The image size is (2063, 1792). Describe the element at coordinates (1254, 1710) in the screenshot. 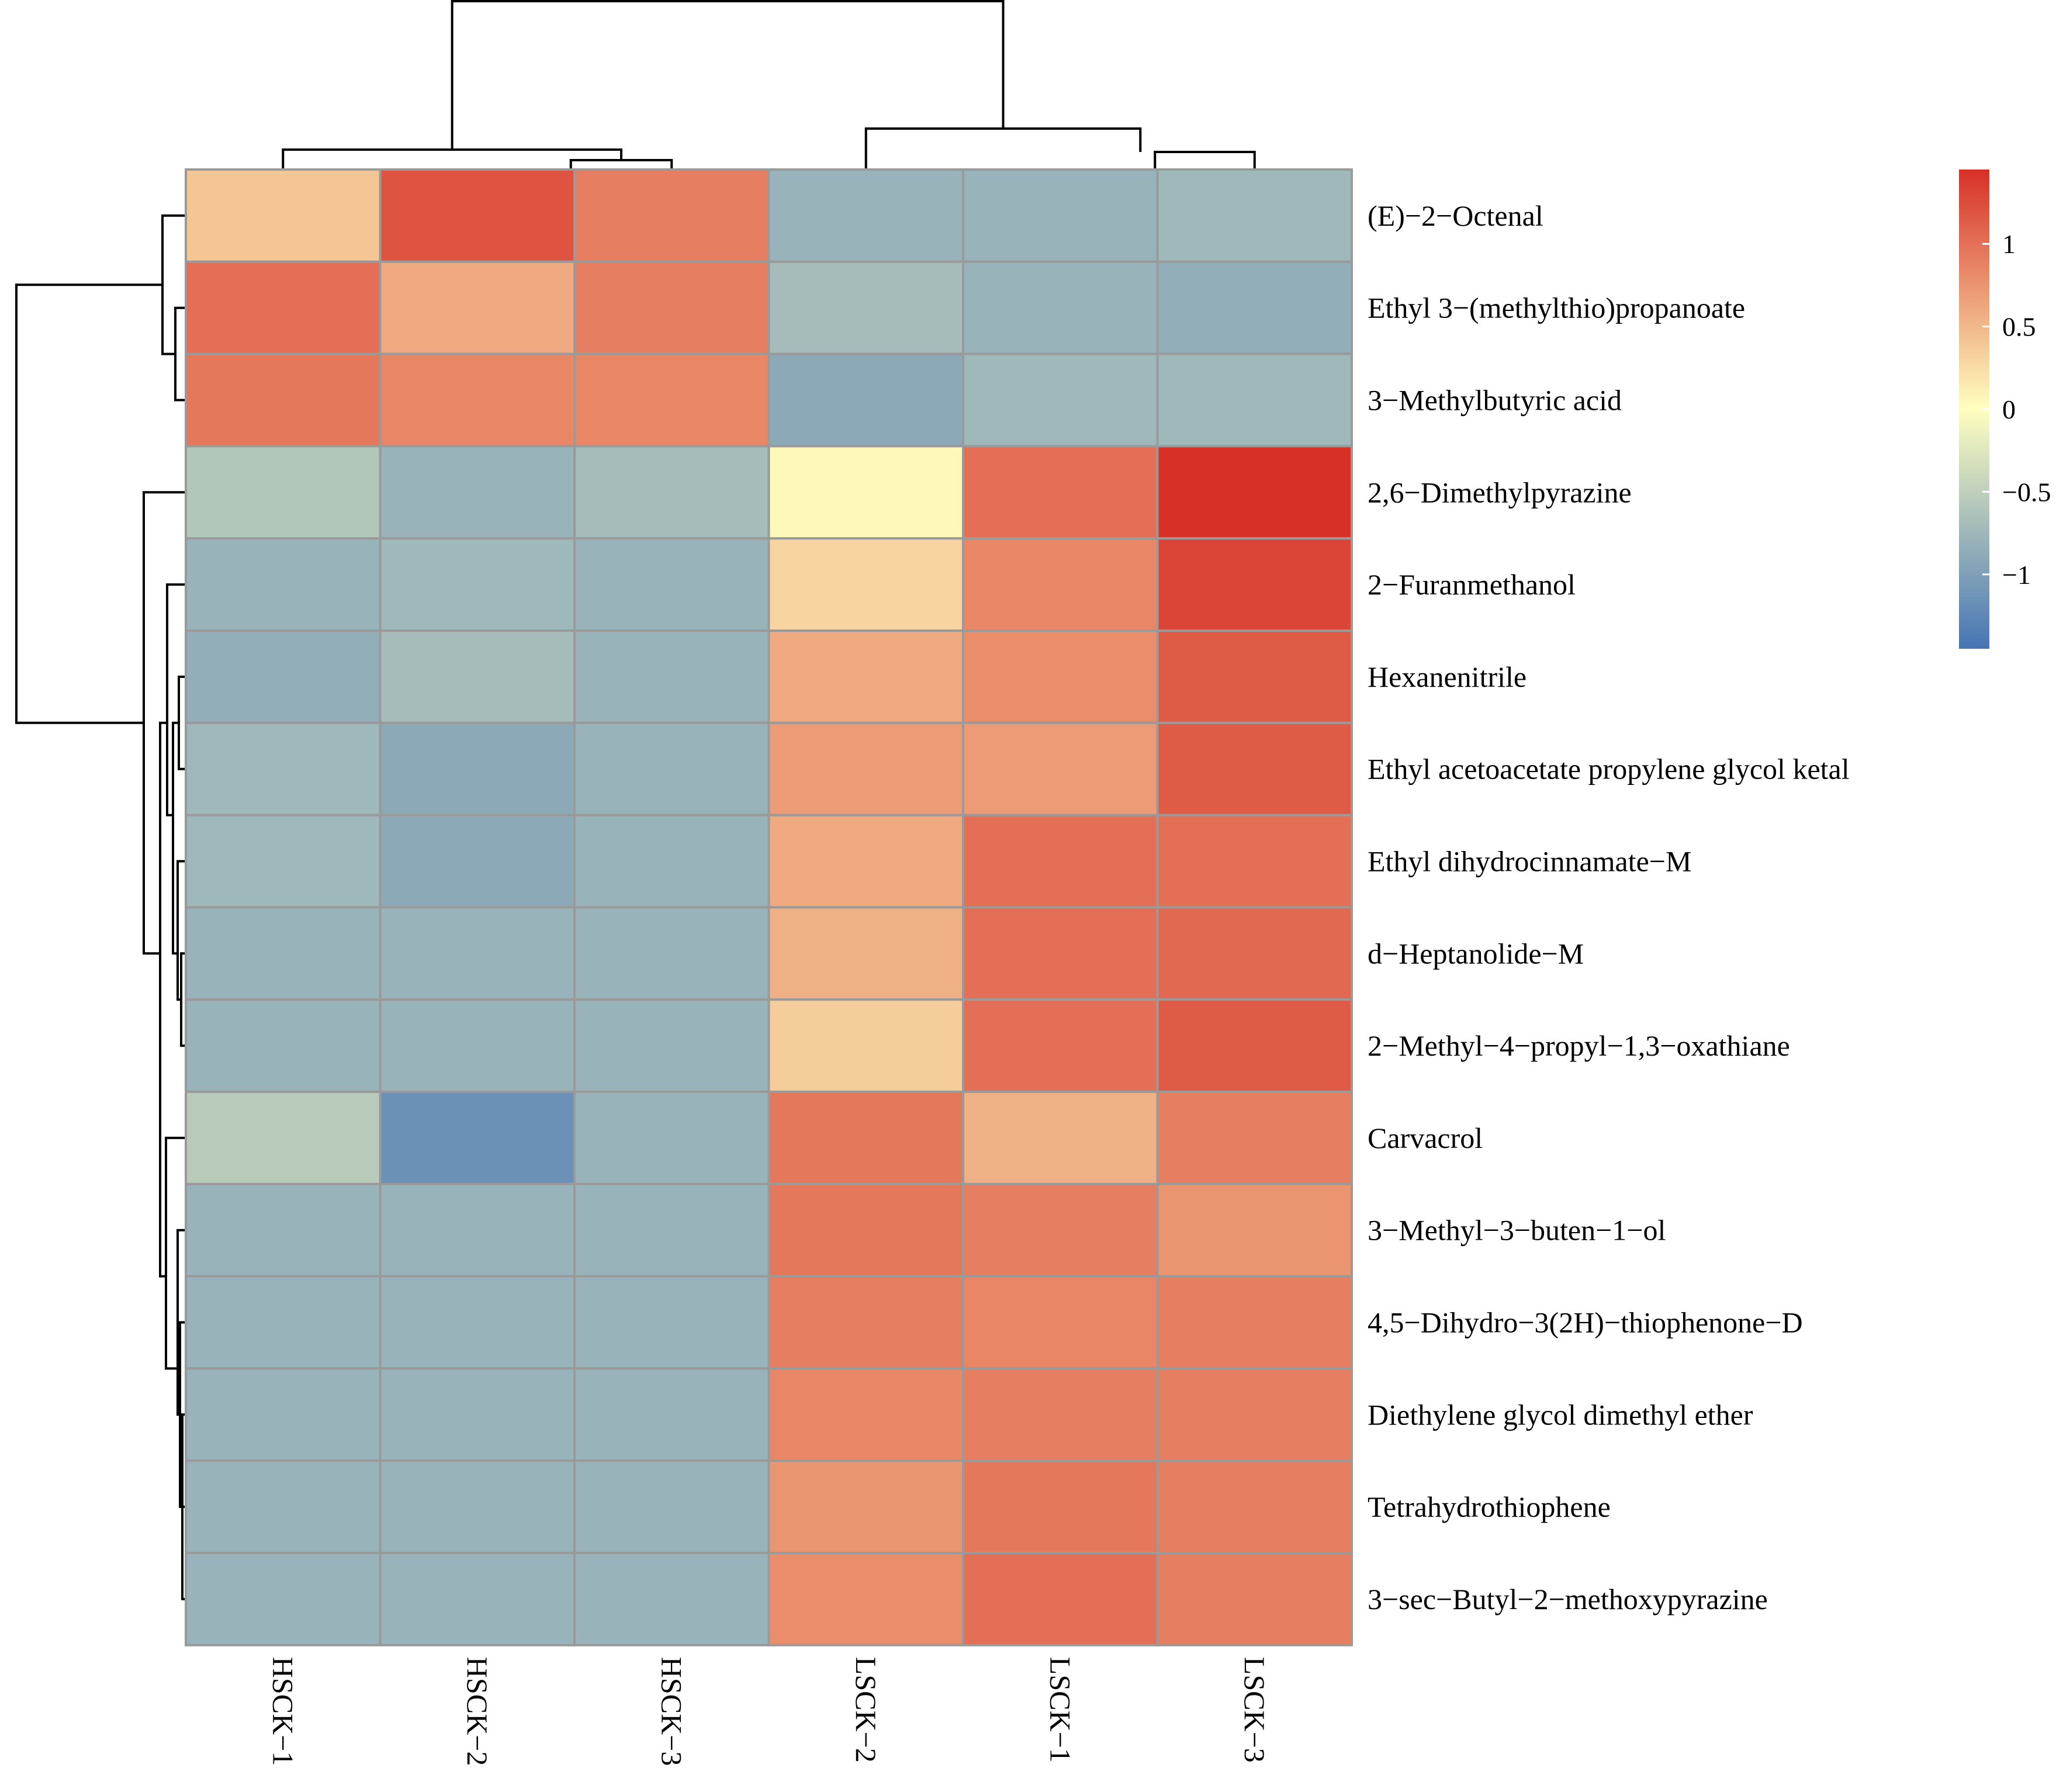

I see `column-label: LSCK−3` at that location.